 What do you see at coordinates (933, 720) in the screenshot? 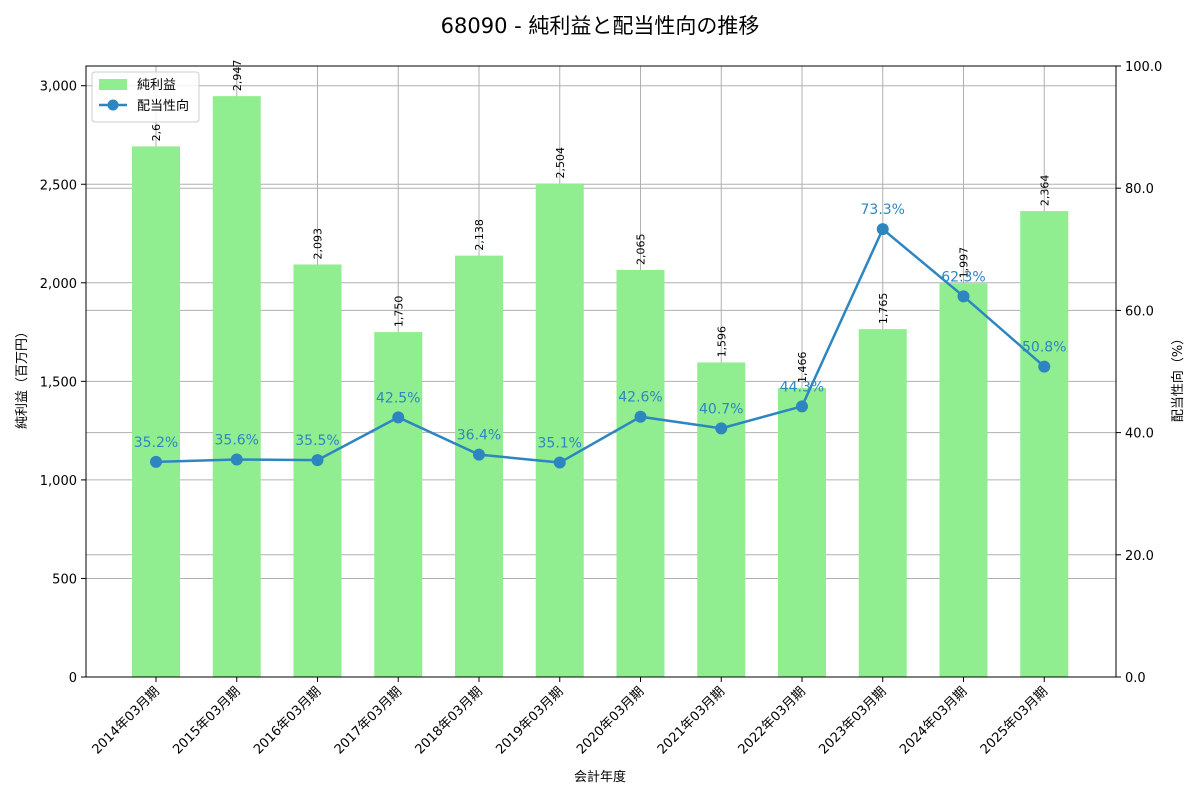
I see `x-tick-label: 2024年03月期` at bounding box center [933, 720].